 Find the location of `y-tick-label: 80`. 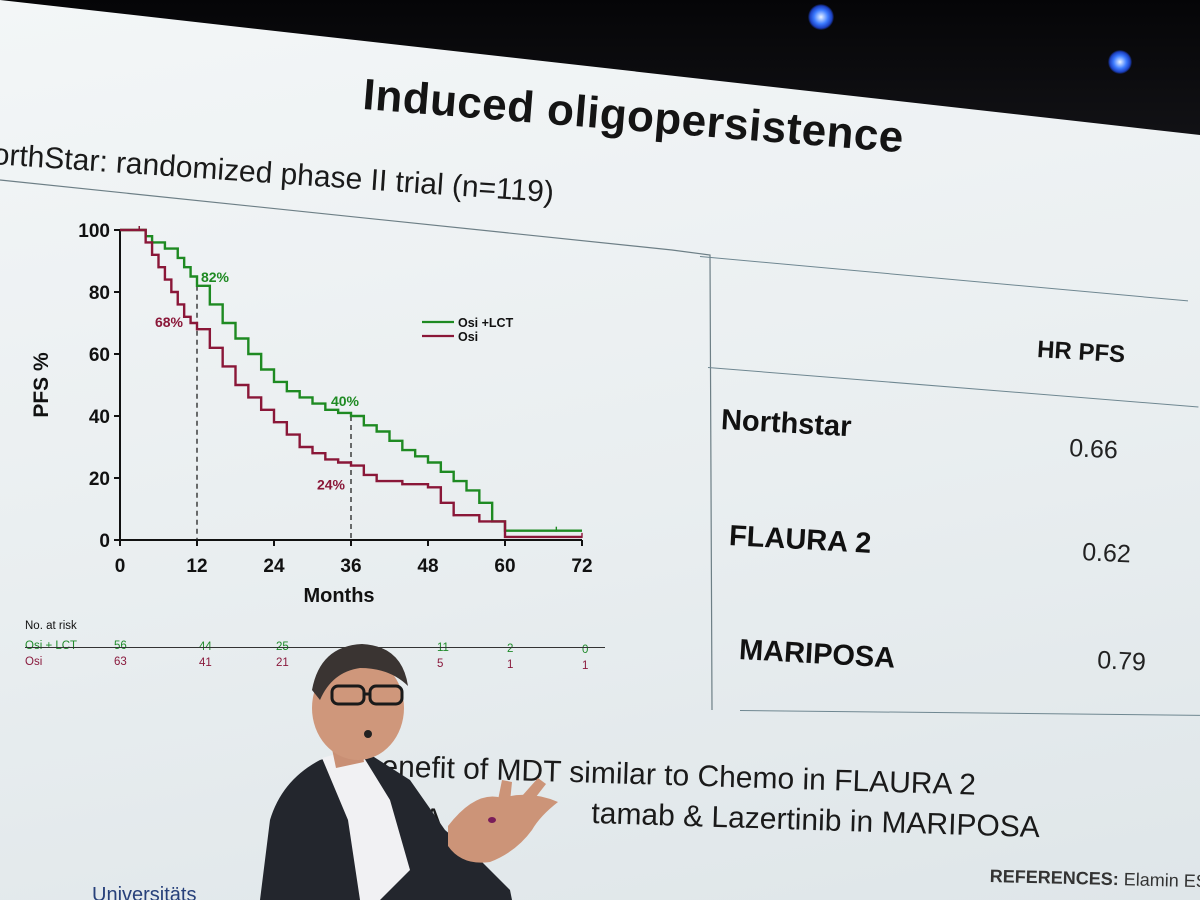

y-tick-label: 80 is located at coordinates (99, 293).